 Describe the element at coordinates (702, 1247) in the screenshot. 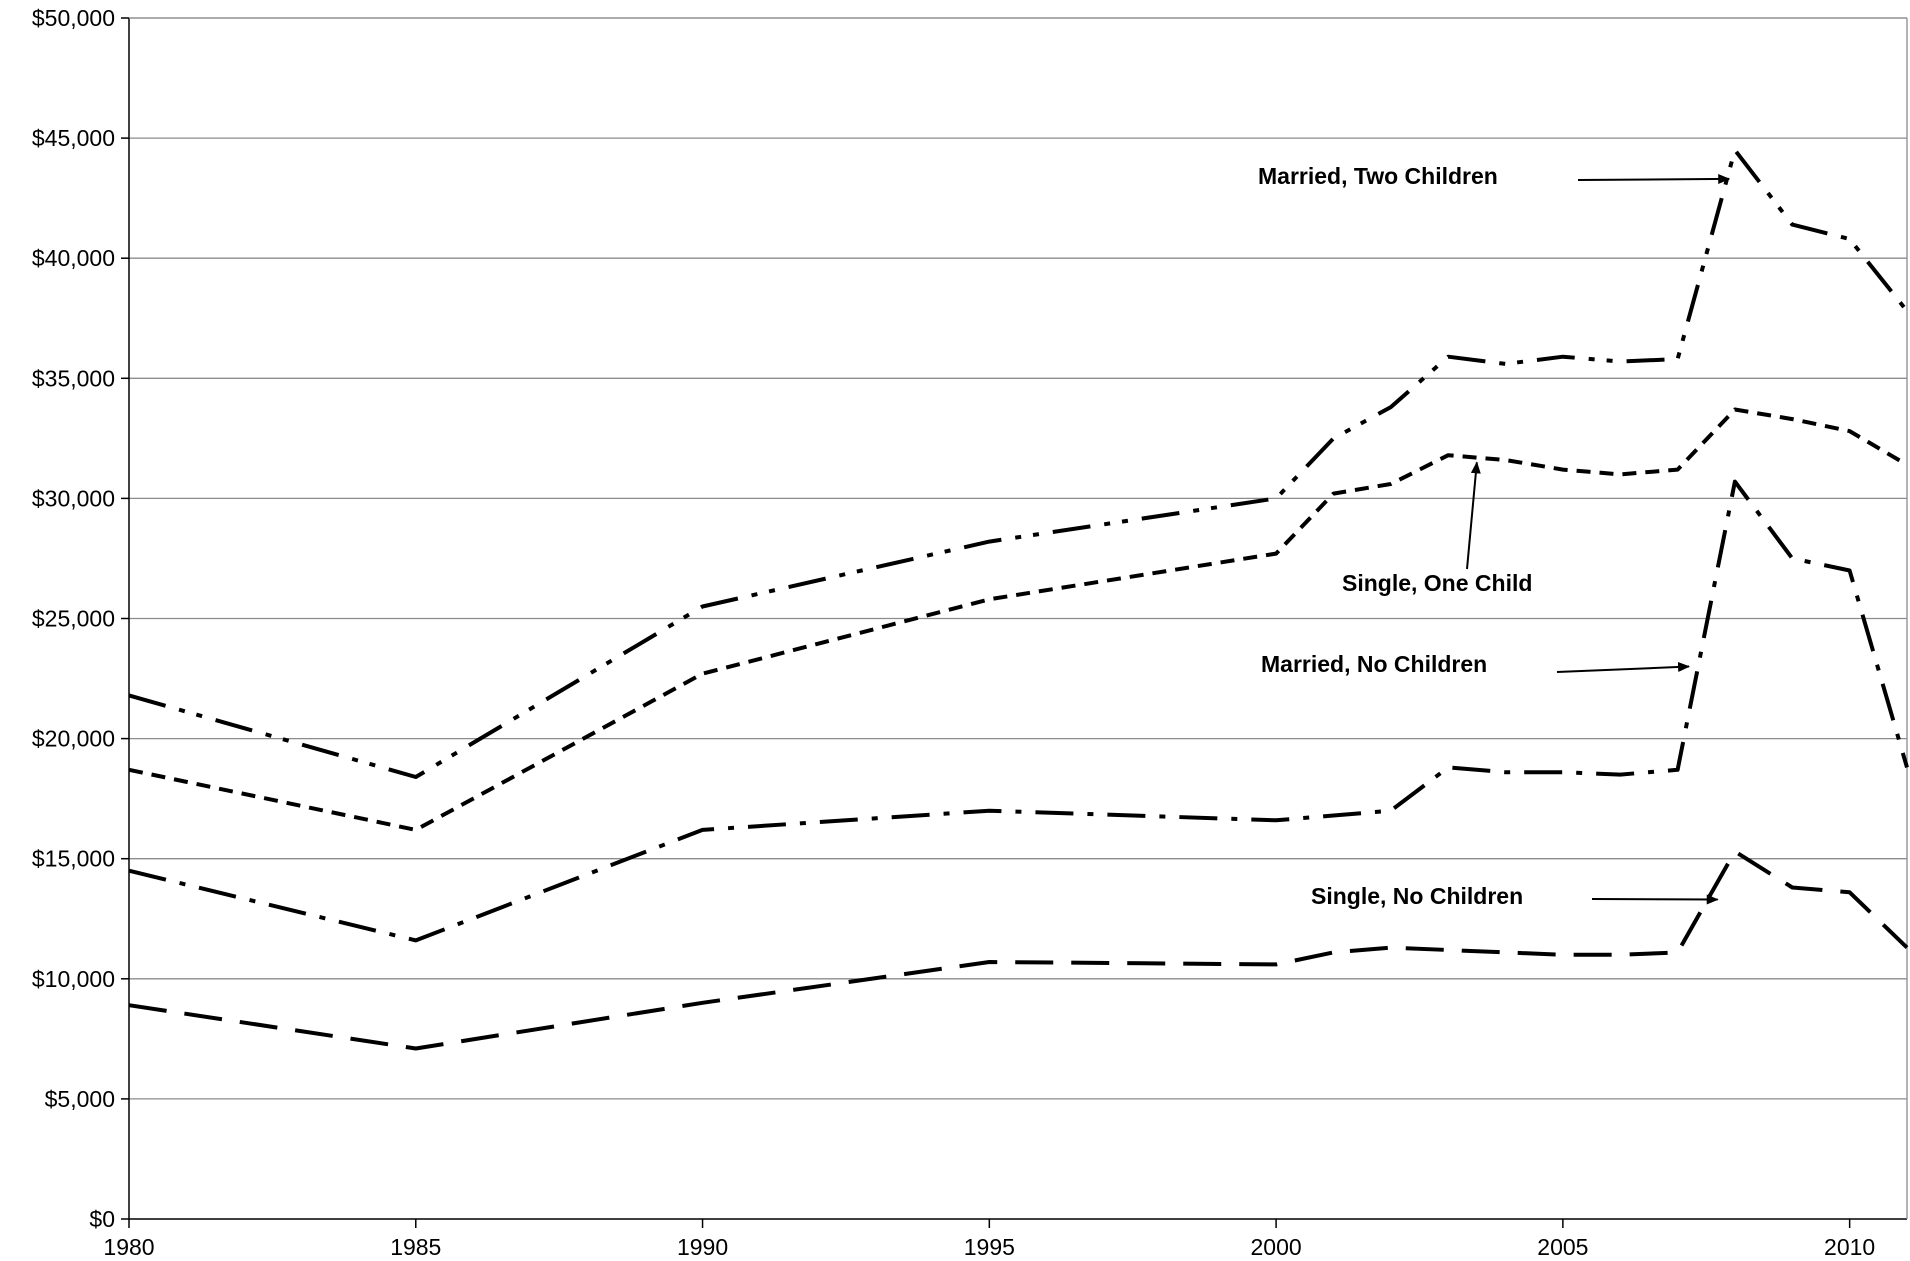

I see `x-tick-label: 1990` at that location.